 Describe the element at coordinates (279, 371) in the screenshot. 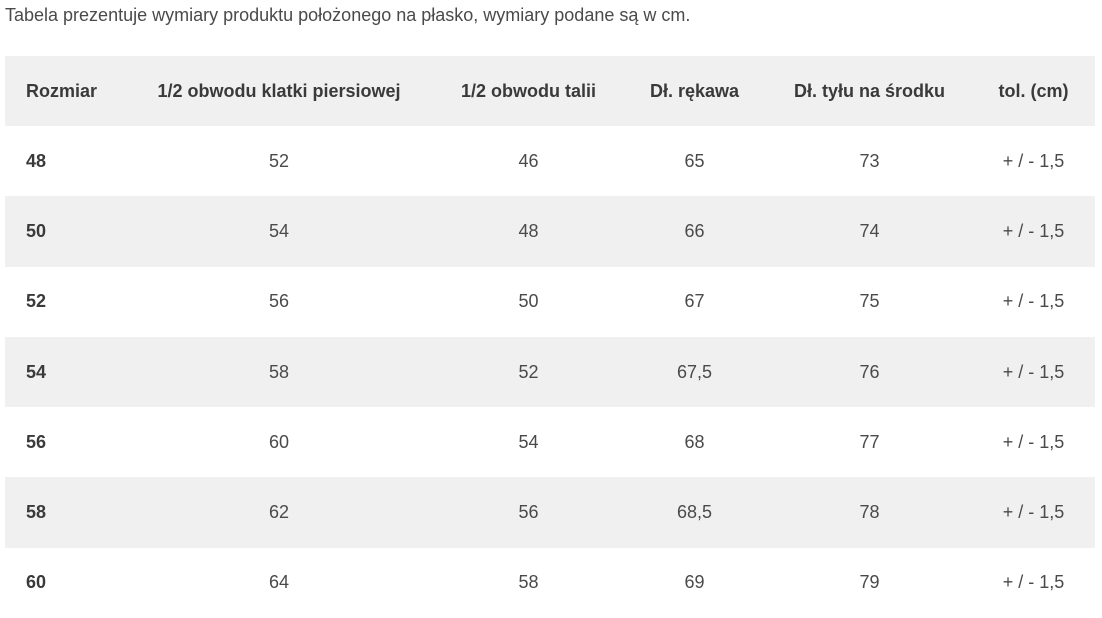

I see `cell-half-chest: 58` at that location.